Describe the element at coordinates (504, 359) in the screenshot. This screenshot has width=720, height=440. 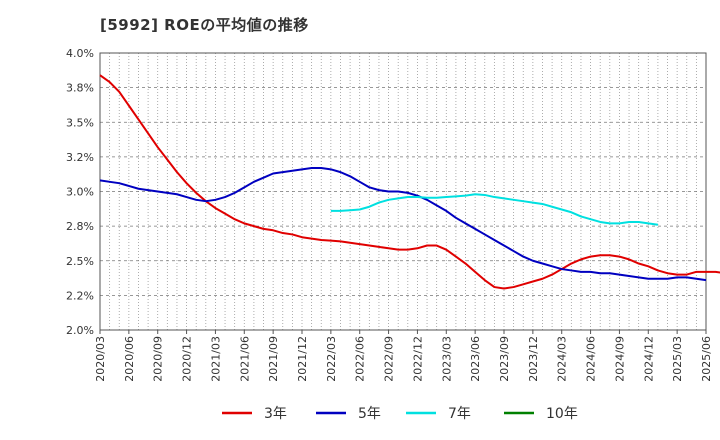
I see `x-tick-label: 2023/09` at that location.